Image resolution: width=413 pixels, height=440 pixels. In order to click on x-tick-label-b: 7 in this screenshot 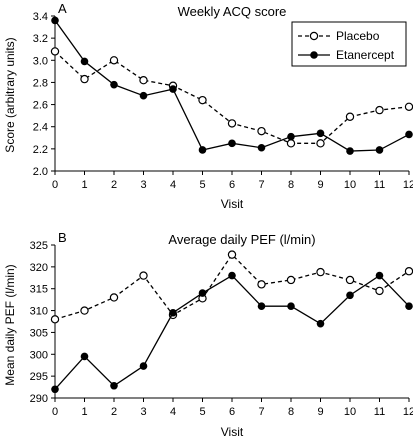, I will do `click(261, 412)`.